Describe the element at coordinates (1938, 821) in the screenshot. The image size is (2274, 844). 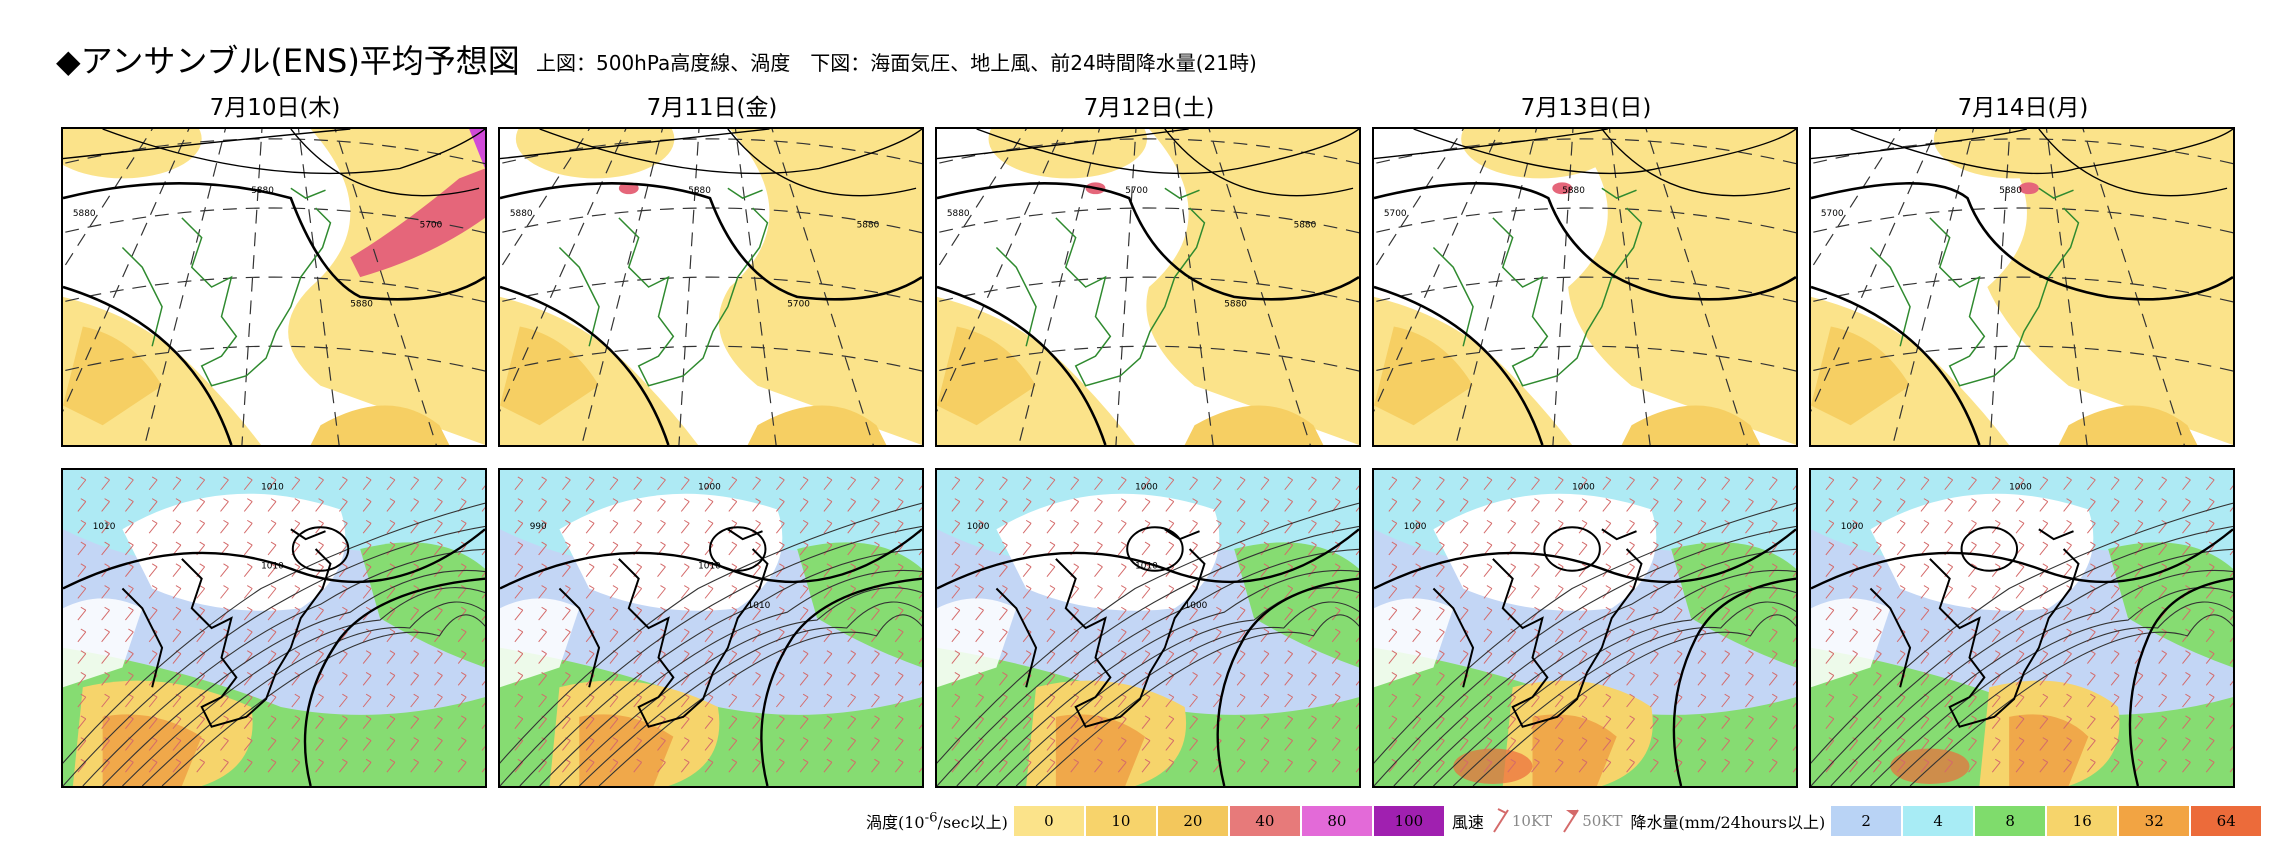
I see `precip-swatch: 4` at that location.